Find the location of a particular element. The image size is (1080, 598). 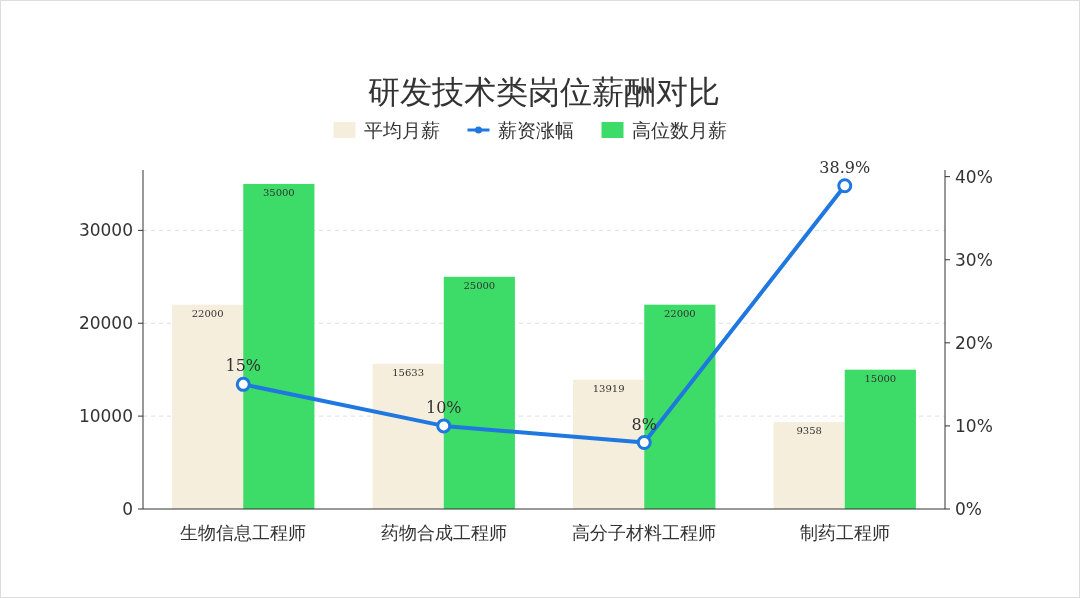

y2-tick-label: 20% is located at coordinates (974, 342).